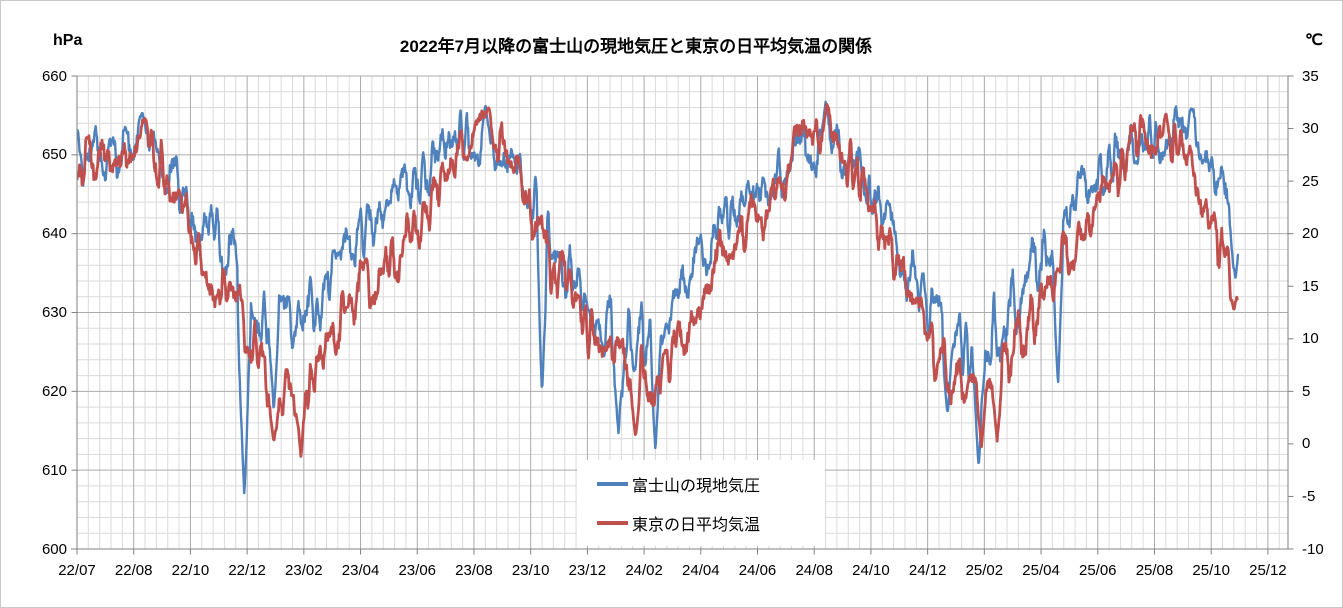 The width and height of the screenshot is (1343, 608). Describe the element at coordinates (133, 570) in the screenshot. I see `x-axis-tick-label: 22/08` at that location.